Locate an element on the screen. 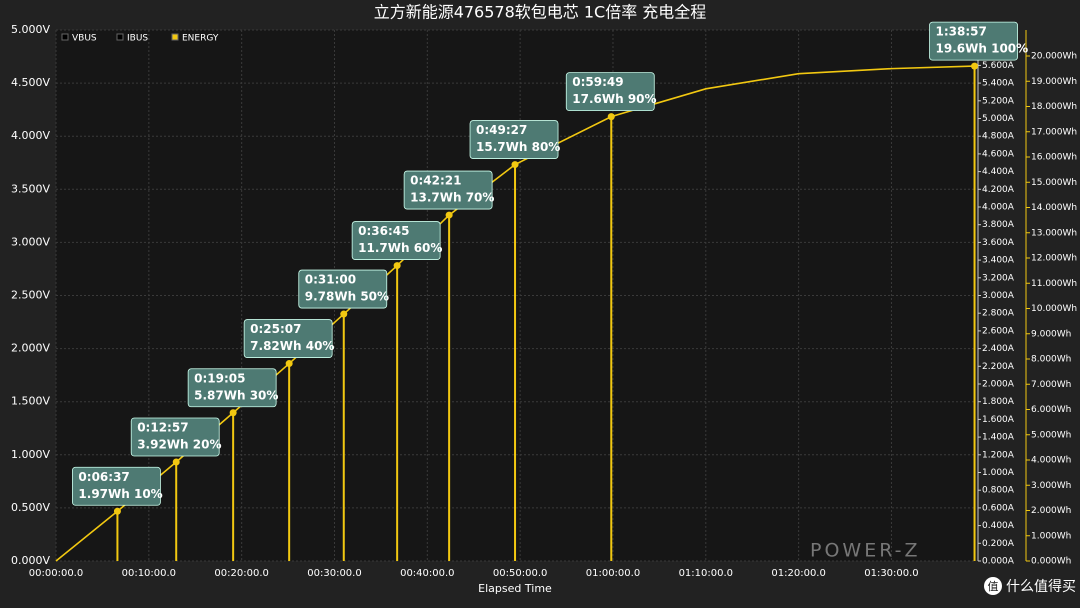 The width and height of the screenshot is (1080, 608). y2-tick-label: 3.400A is located at coordinates (998, 261).